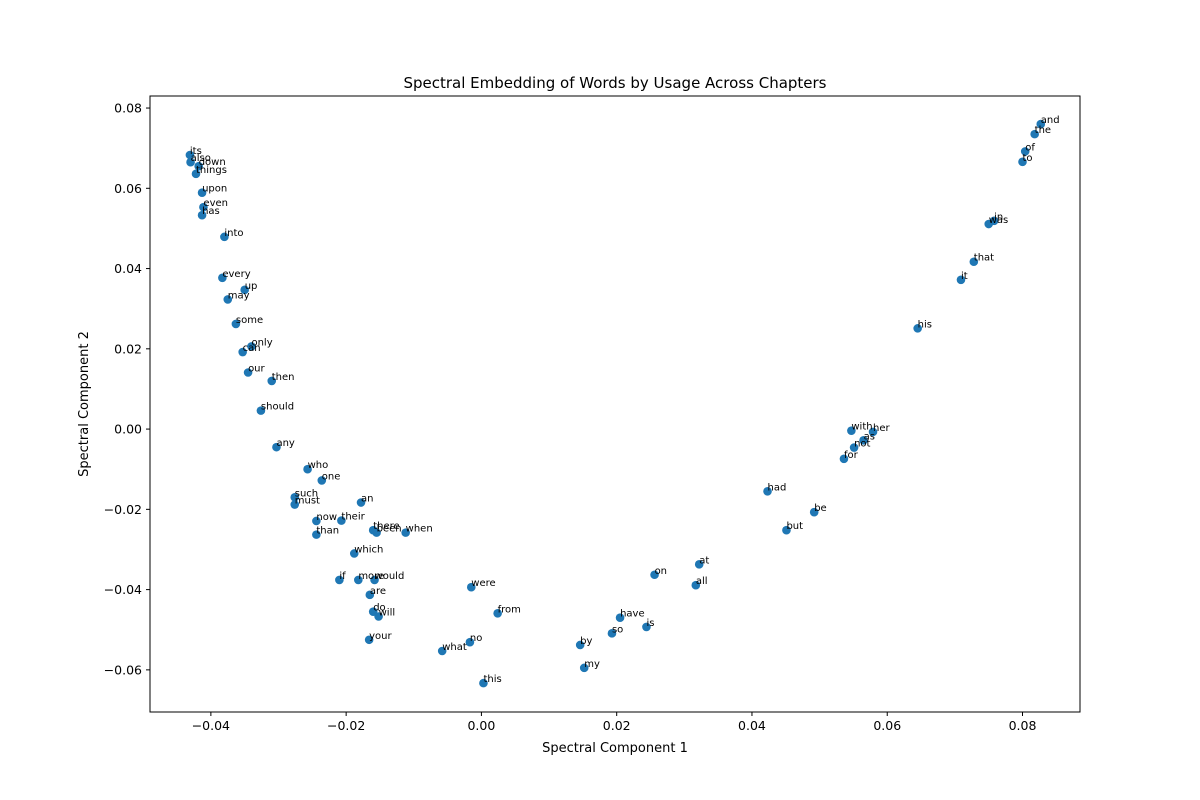 The width and height of the screenshot is (1200, 800). Describe the element at coordinates (863, 440) in the screenshot. I see `point-as` at that location.